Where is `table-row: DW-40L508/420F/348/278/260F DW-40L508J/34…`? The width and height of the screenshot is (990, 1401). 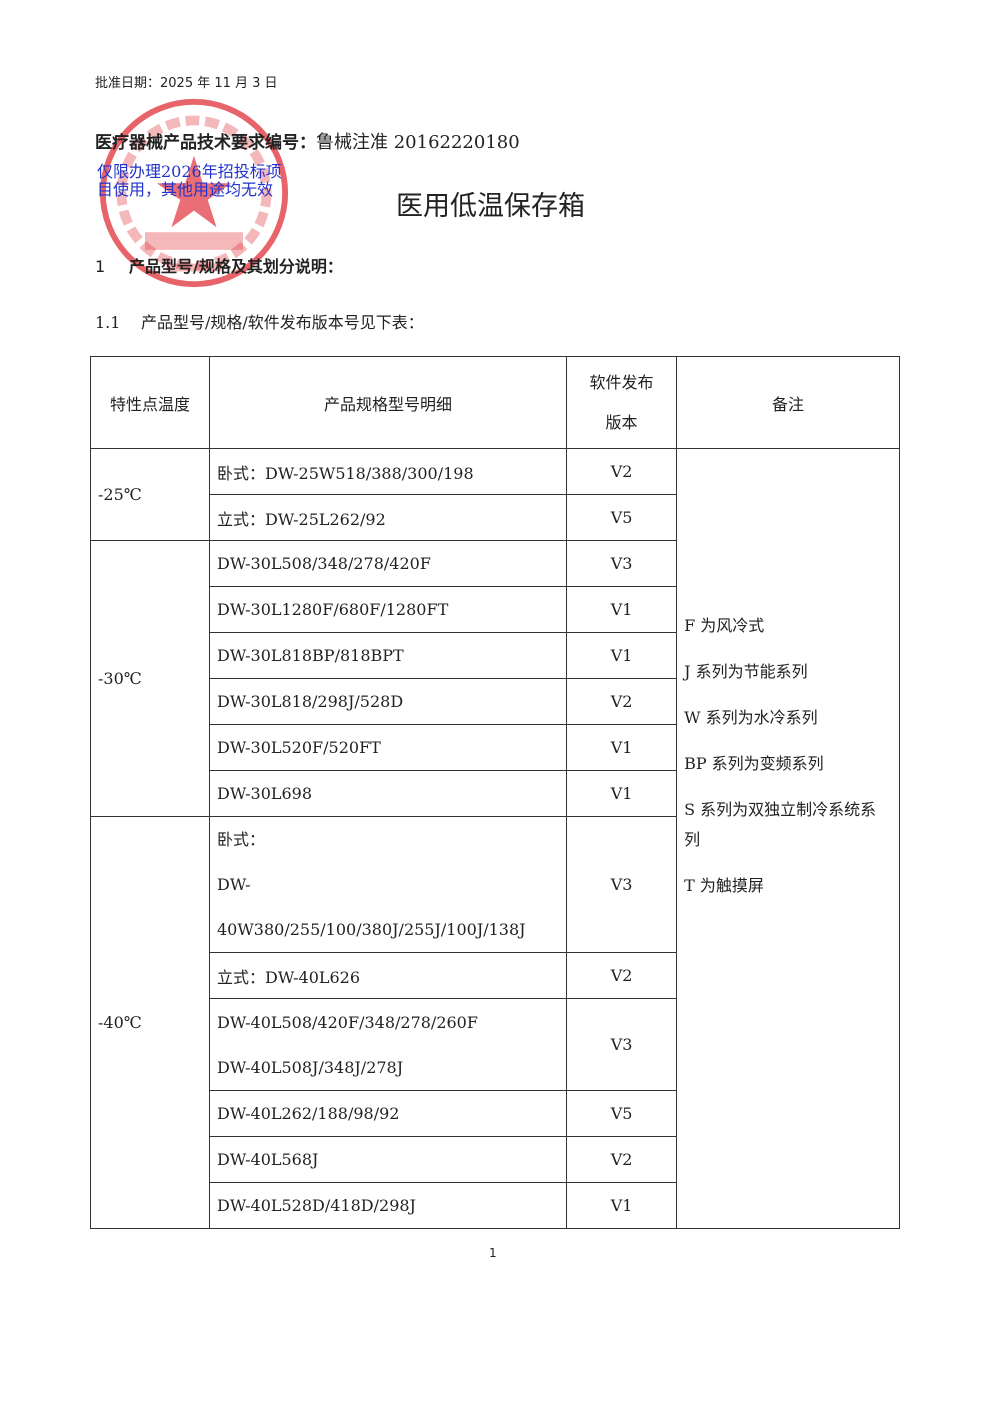
table-row: DW-40L508/420F/348/278/260F DW-40L508J/34… is located at coordinates (495, 1044).